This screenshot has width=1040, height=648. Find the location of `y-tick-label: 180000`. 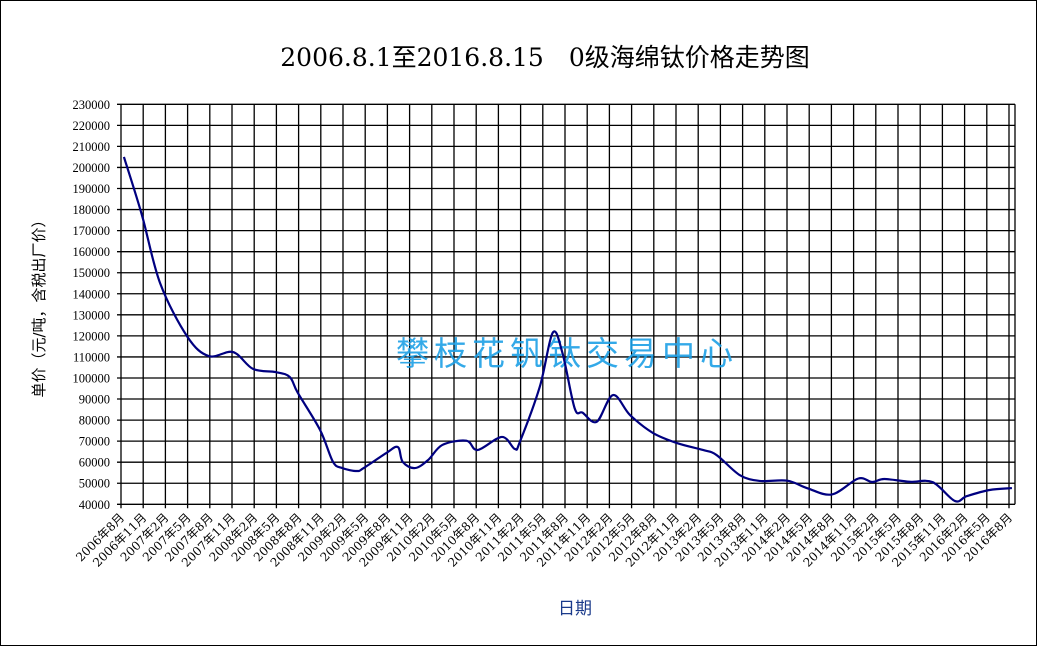

y-tick-label: 180000 is located at coordinates (92, 210).